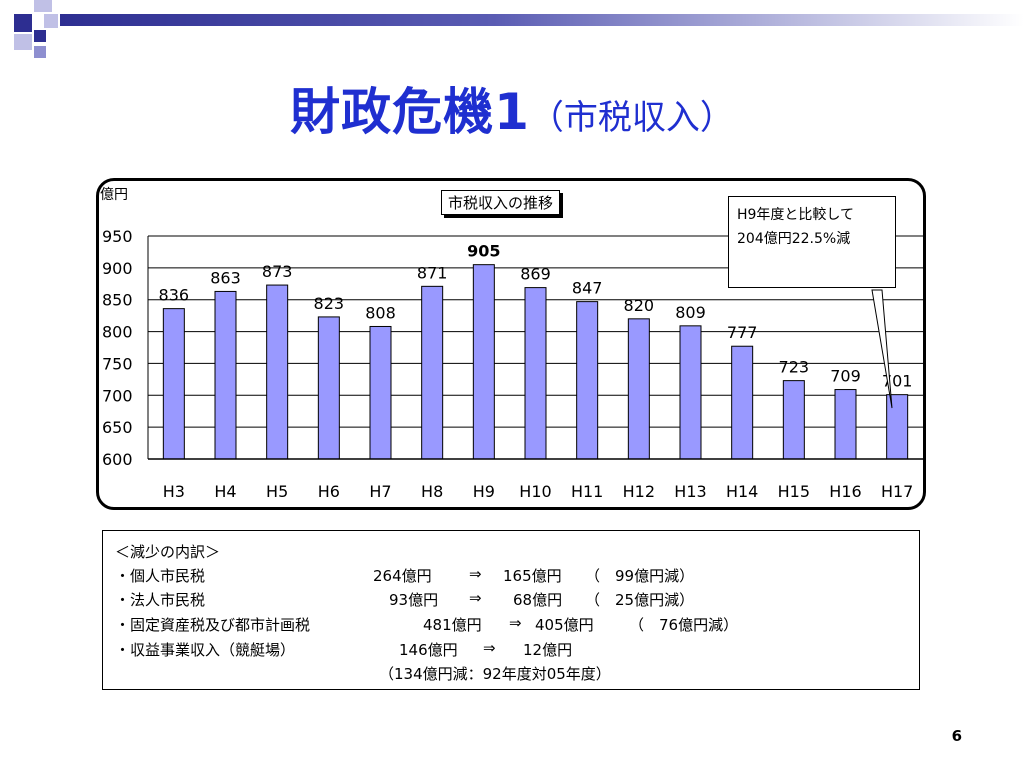  Describe the element at coordinates (117, 300) in the screenshot. I see `y-tick-label: 850` at that location.